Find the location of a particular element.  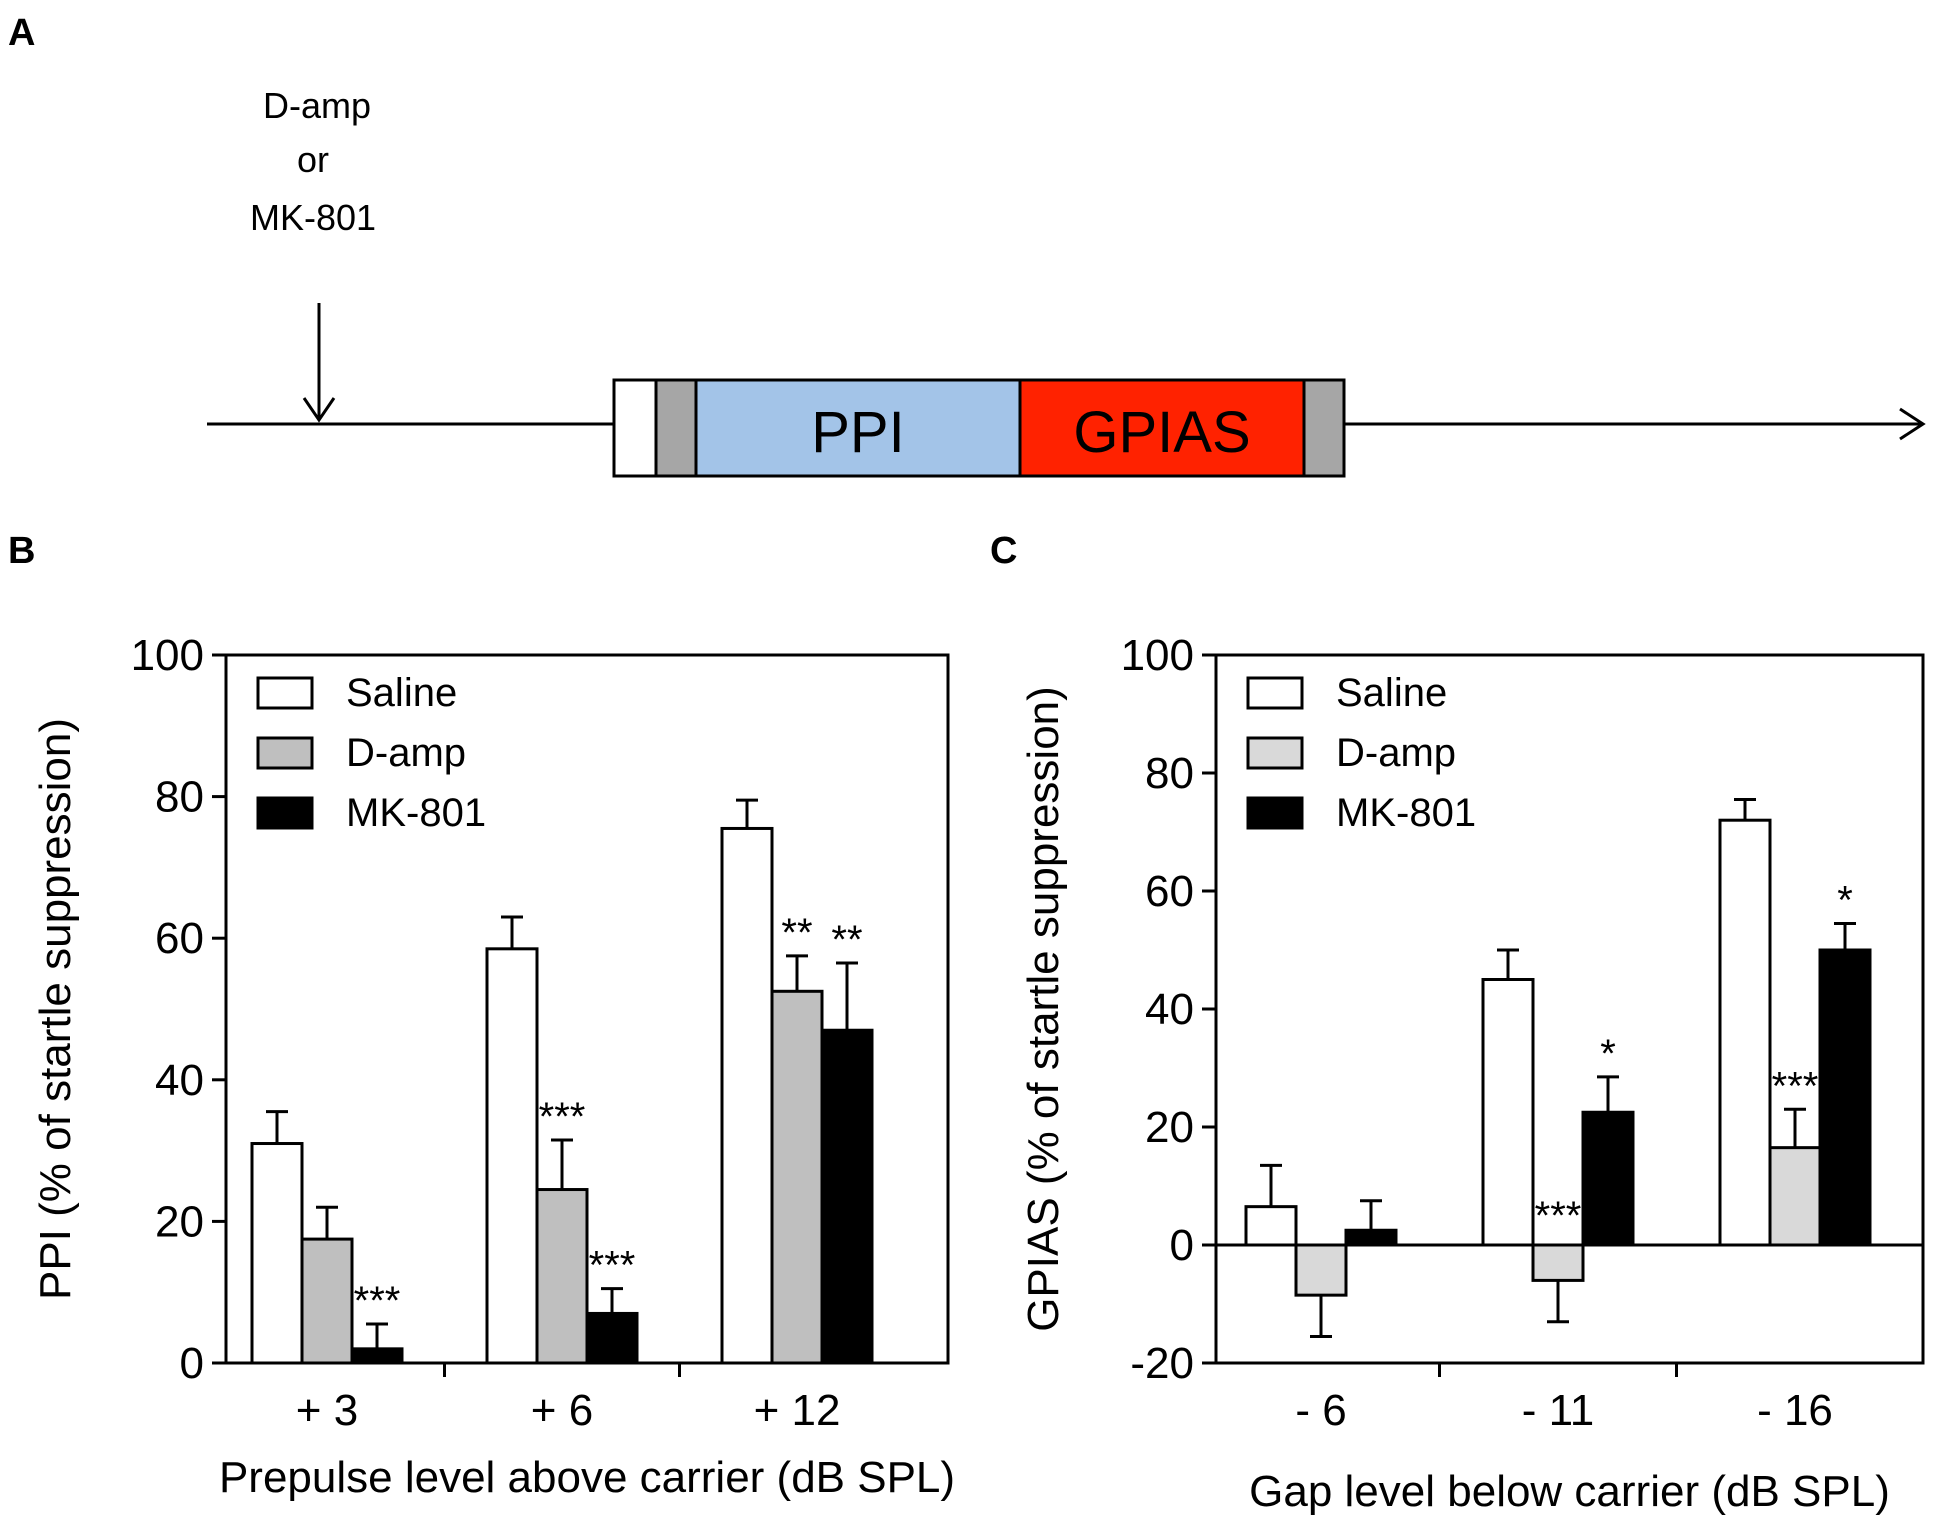

chart-b-legend-swatch-saline is located at coordinates (285, 693).